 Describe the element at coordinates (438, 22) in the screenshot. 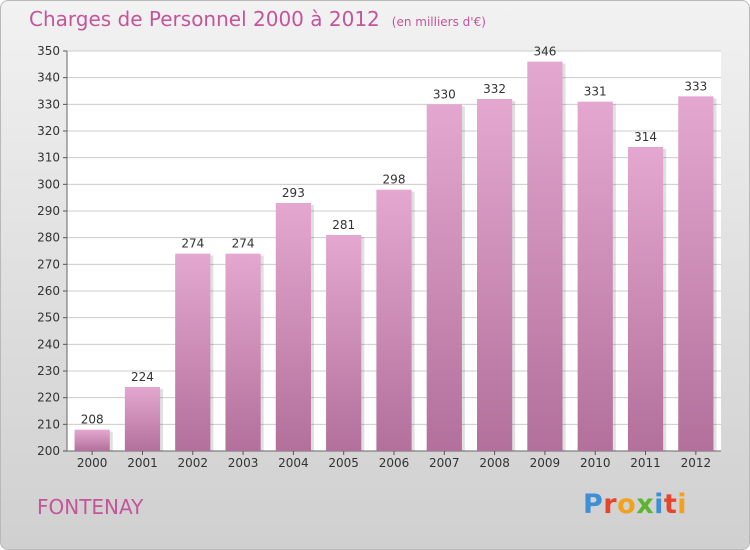

I see `chart-subtitle: (en milliers d'€)` at that location.